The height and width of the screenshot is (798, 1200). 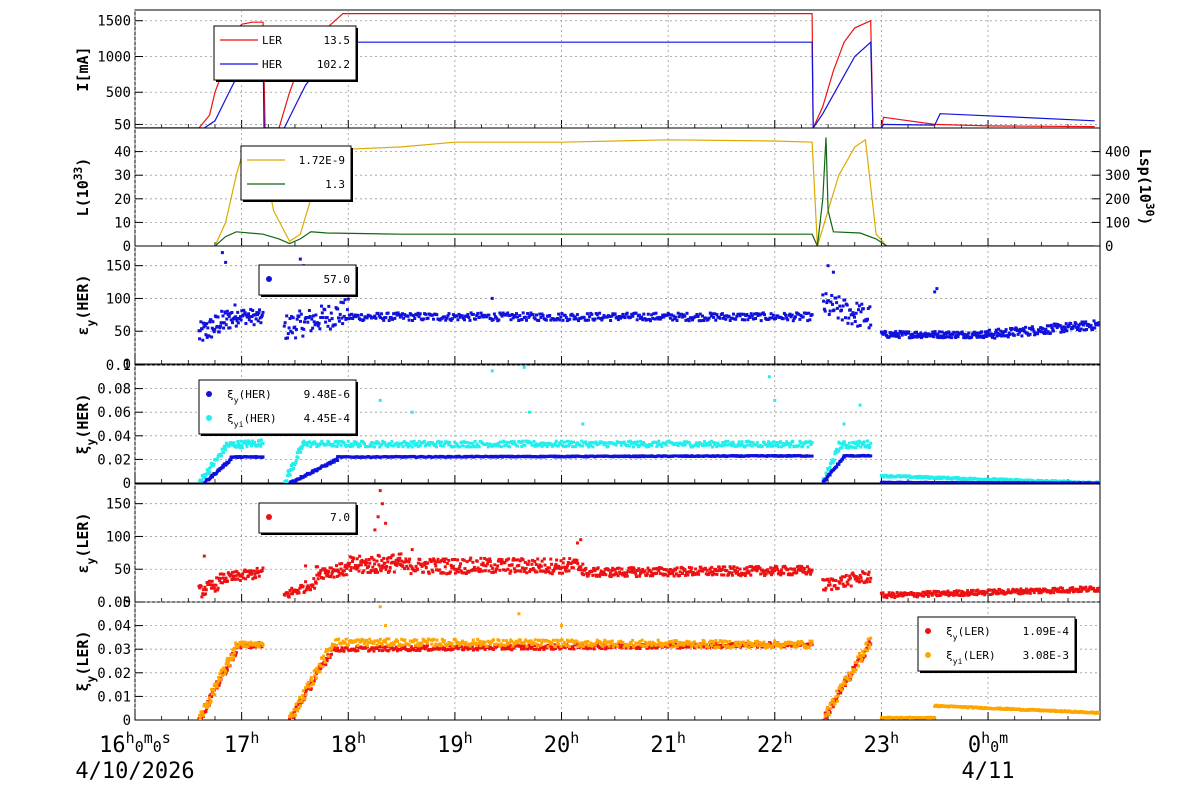 What do you see at coordinates (118, 299) in the screenshot?
I see `y-tick-label: 100` at bounding box center [118, 299].